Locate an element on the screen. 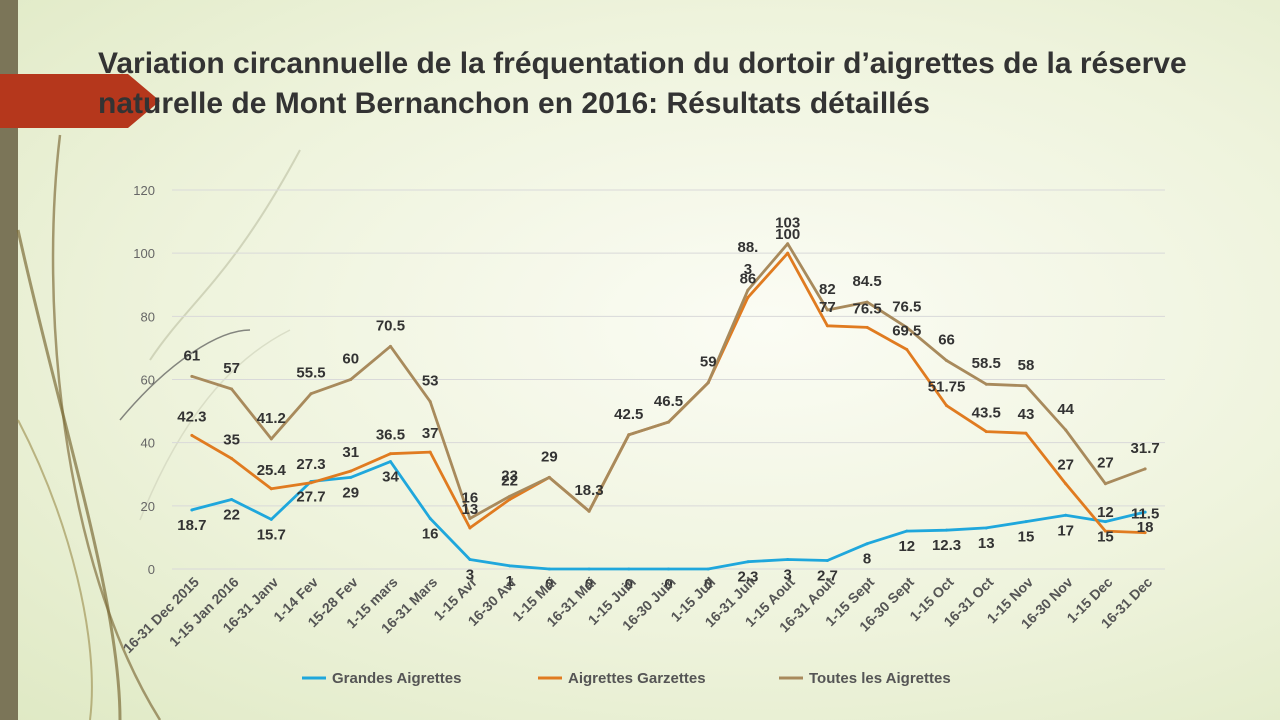  legend-label: Aigrettes Garzettes is located at coordinates (637, 678).